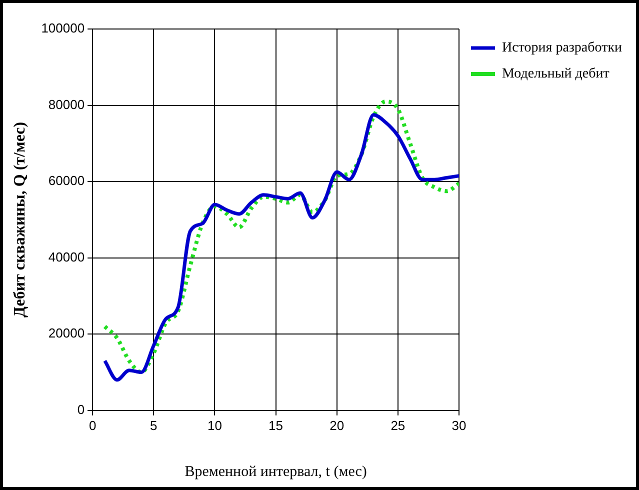 The width and height of the screenshot is (639, 490). I want to click on x-tick-label: 20, so click(337, 425).